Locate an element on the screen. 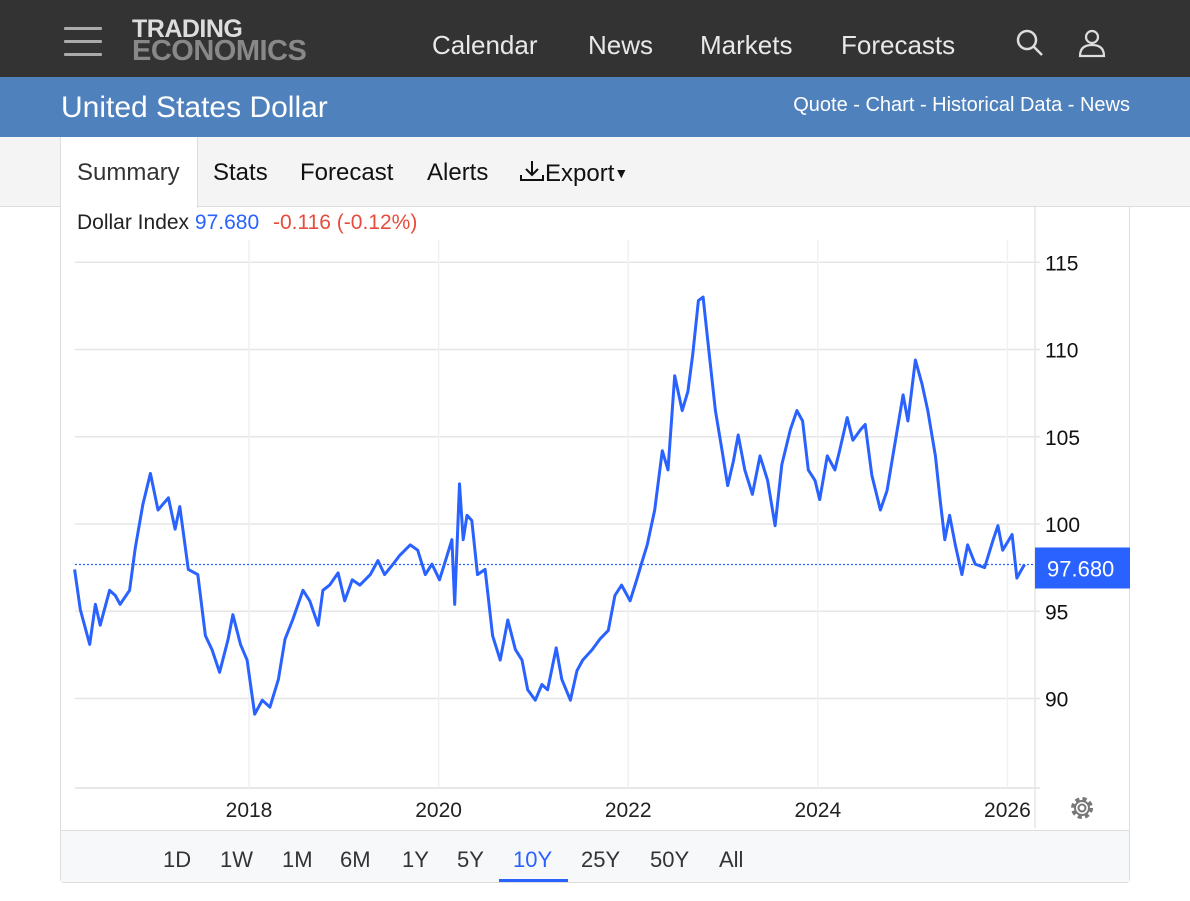  y-tick-label: 100 is located at coordinates (1062, 525).